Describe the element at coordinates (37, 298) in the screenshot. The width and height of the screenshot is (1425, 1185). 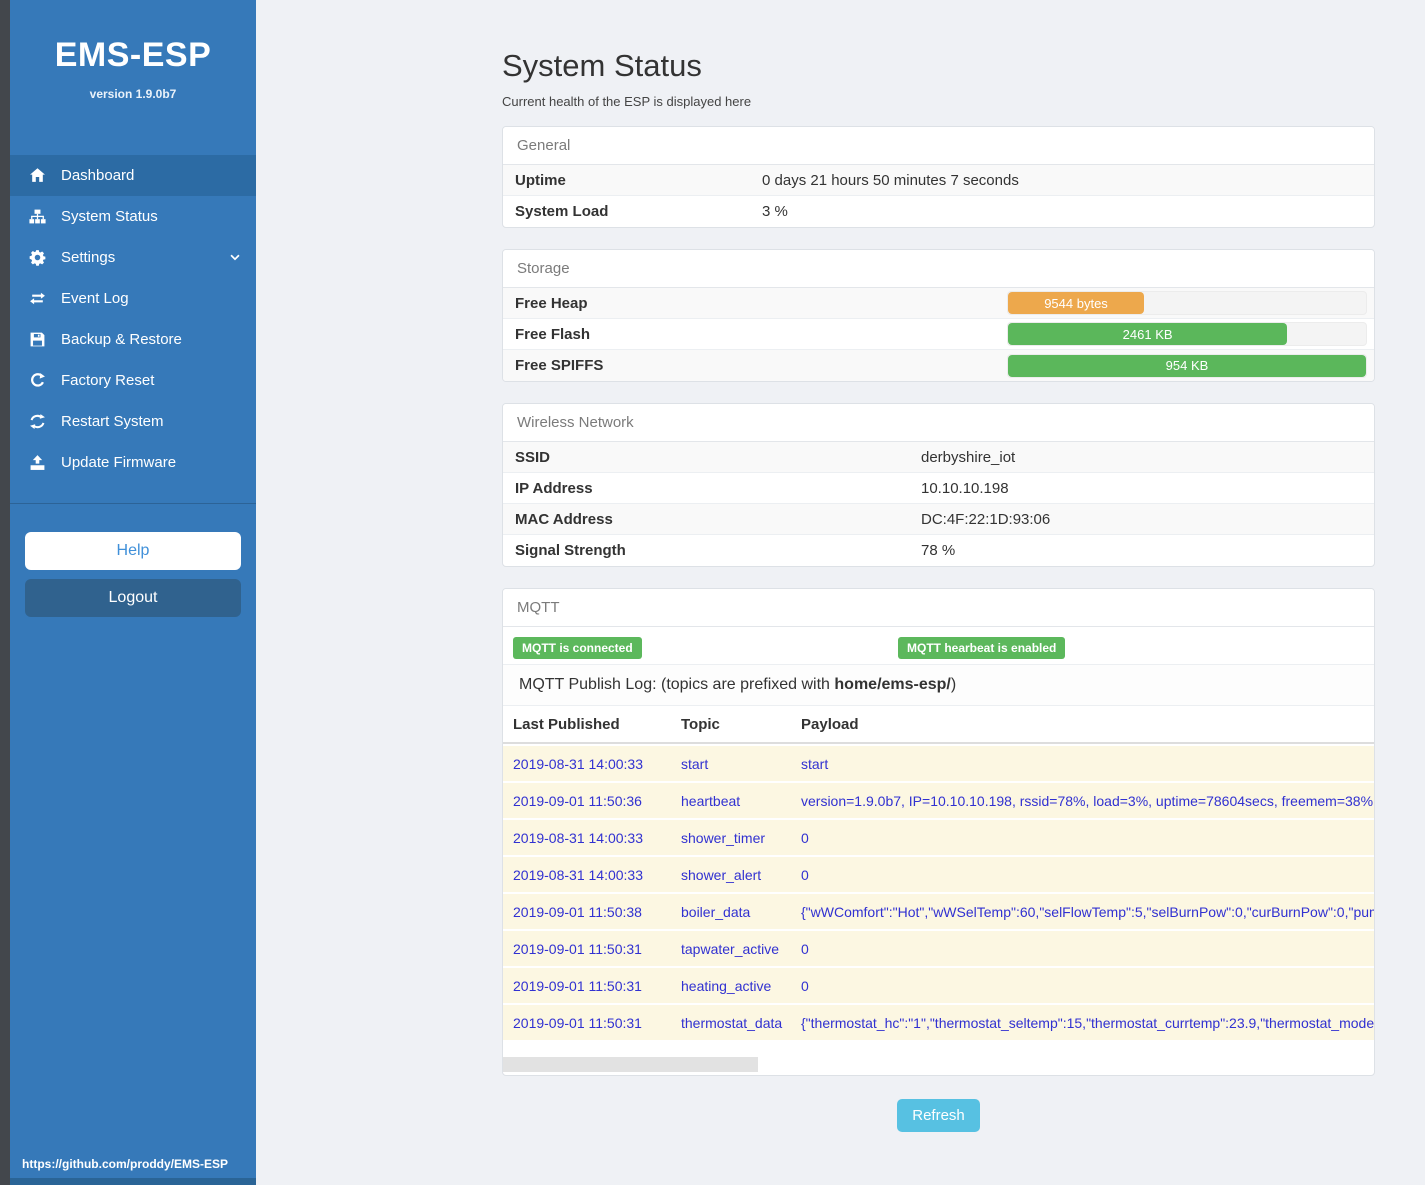
I see `exchange-arrows-icon` at that location.